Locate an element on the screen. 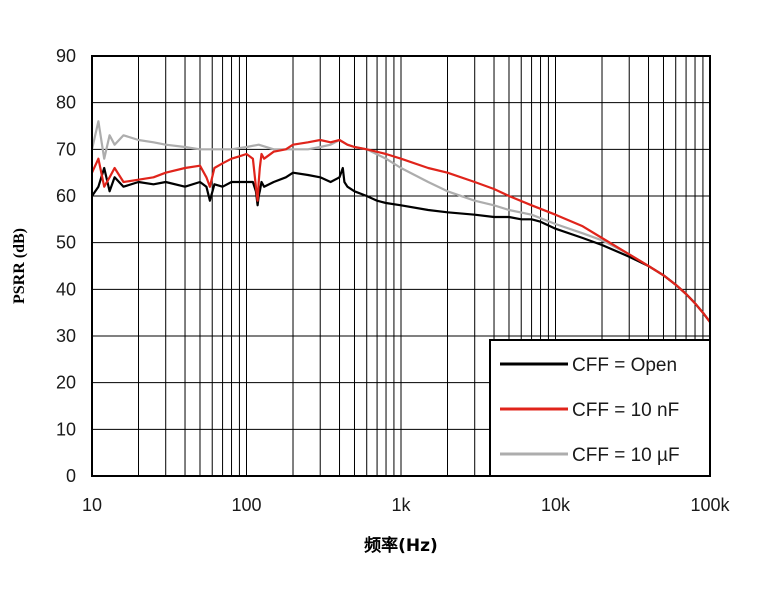 The width and height of the screenshot is (776, 605). legend: CFF = Open CFF = 10 nF CFF = 10 µF is located at coordinates (600, 408).